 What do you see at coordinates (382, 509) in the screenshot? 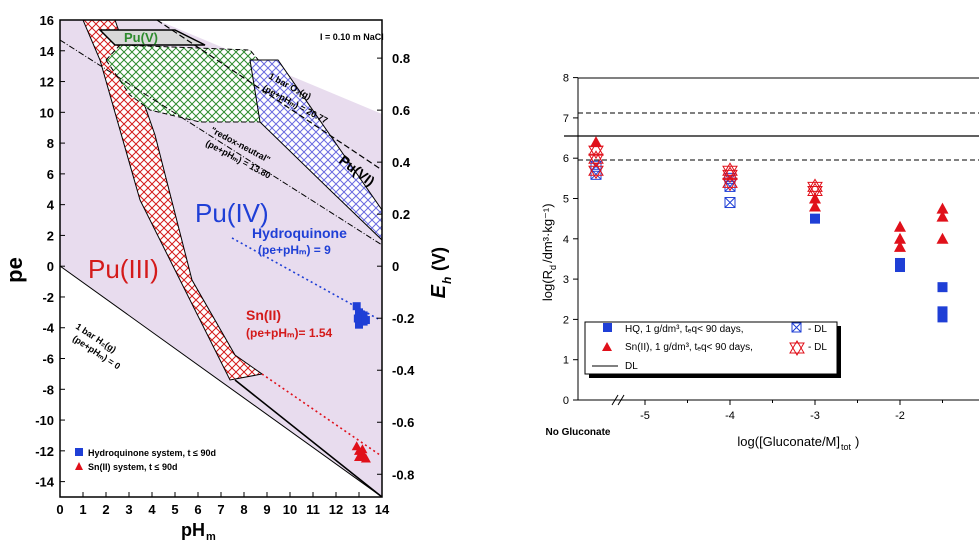
I see `x-tick-label: 14` at bounding box center [382, 509].